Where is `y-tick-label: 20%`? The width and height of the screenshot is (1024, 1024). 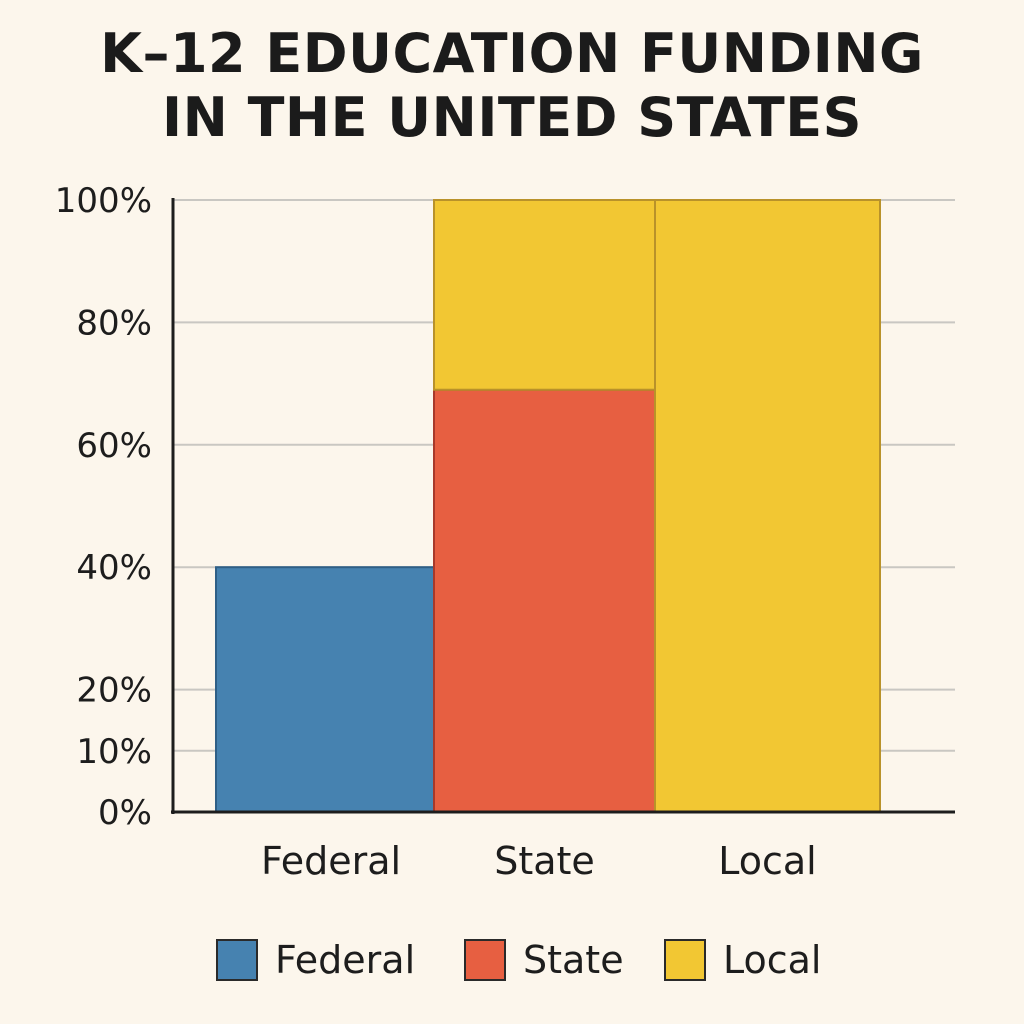 y-tick-label: 20% is located at coordinates (114, 691).